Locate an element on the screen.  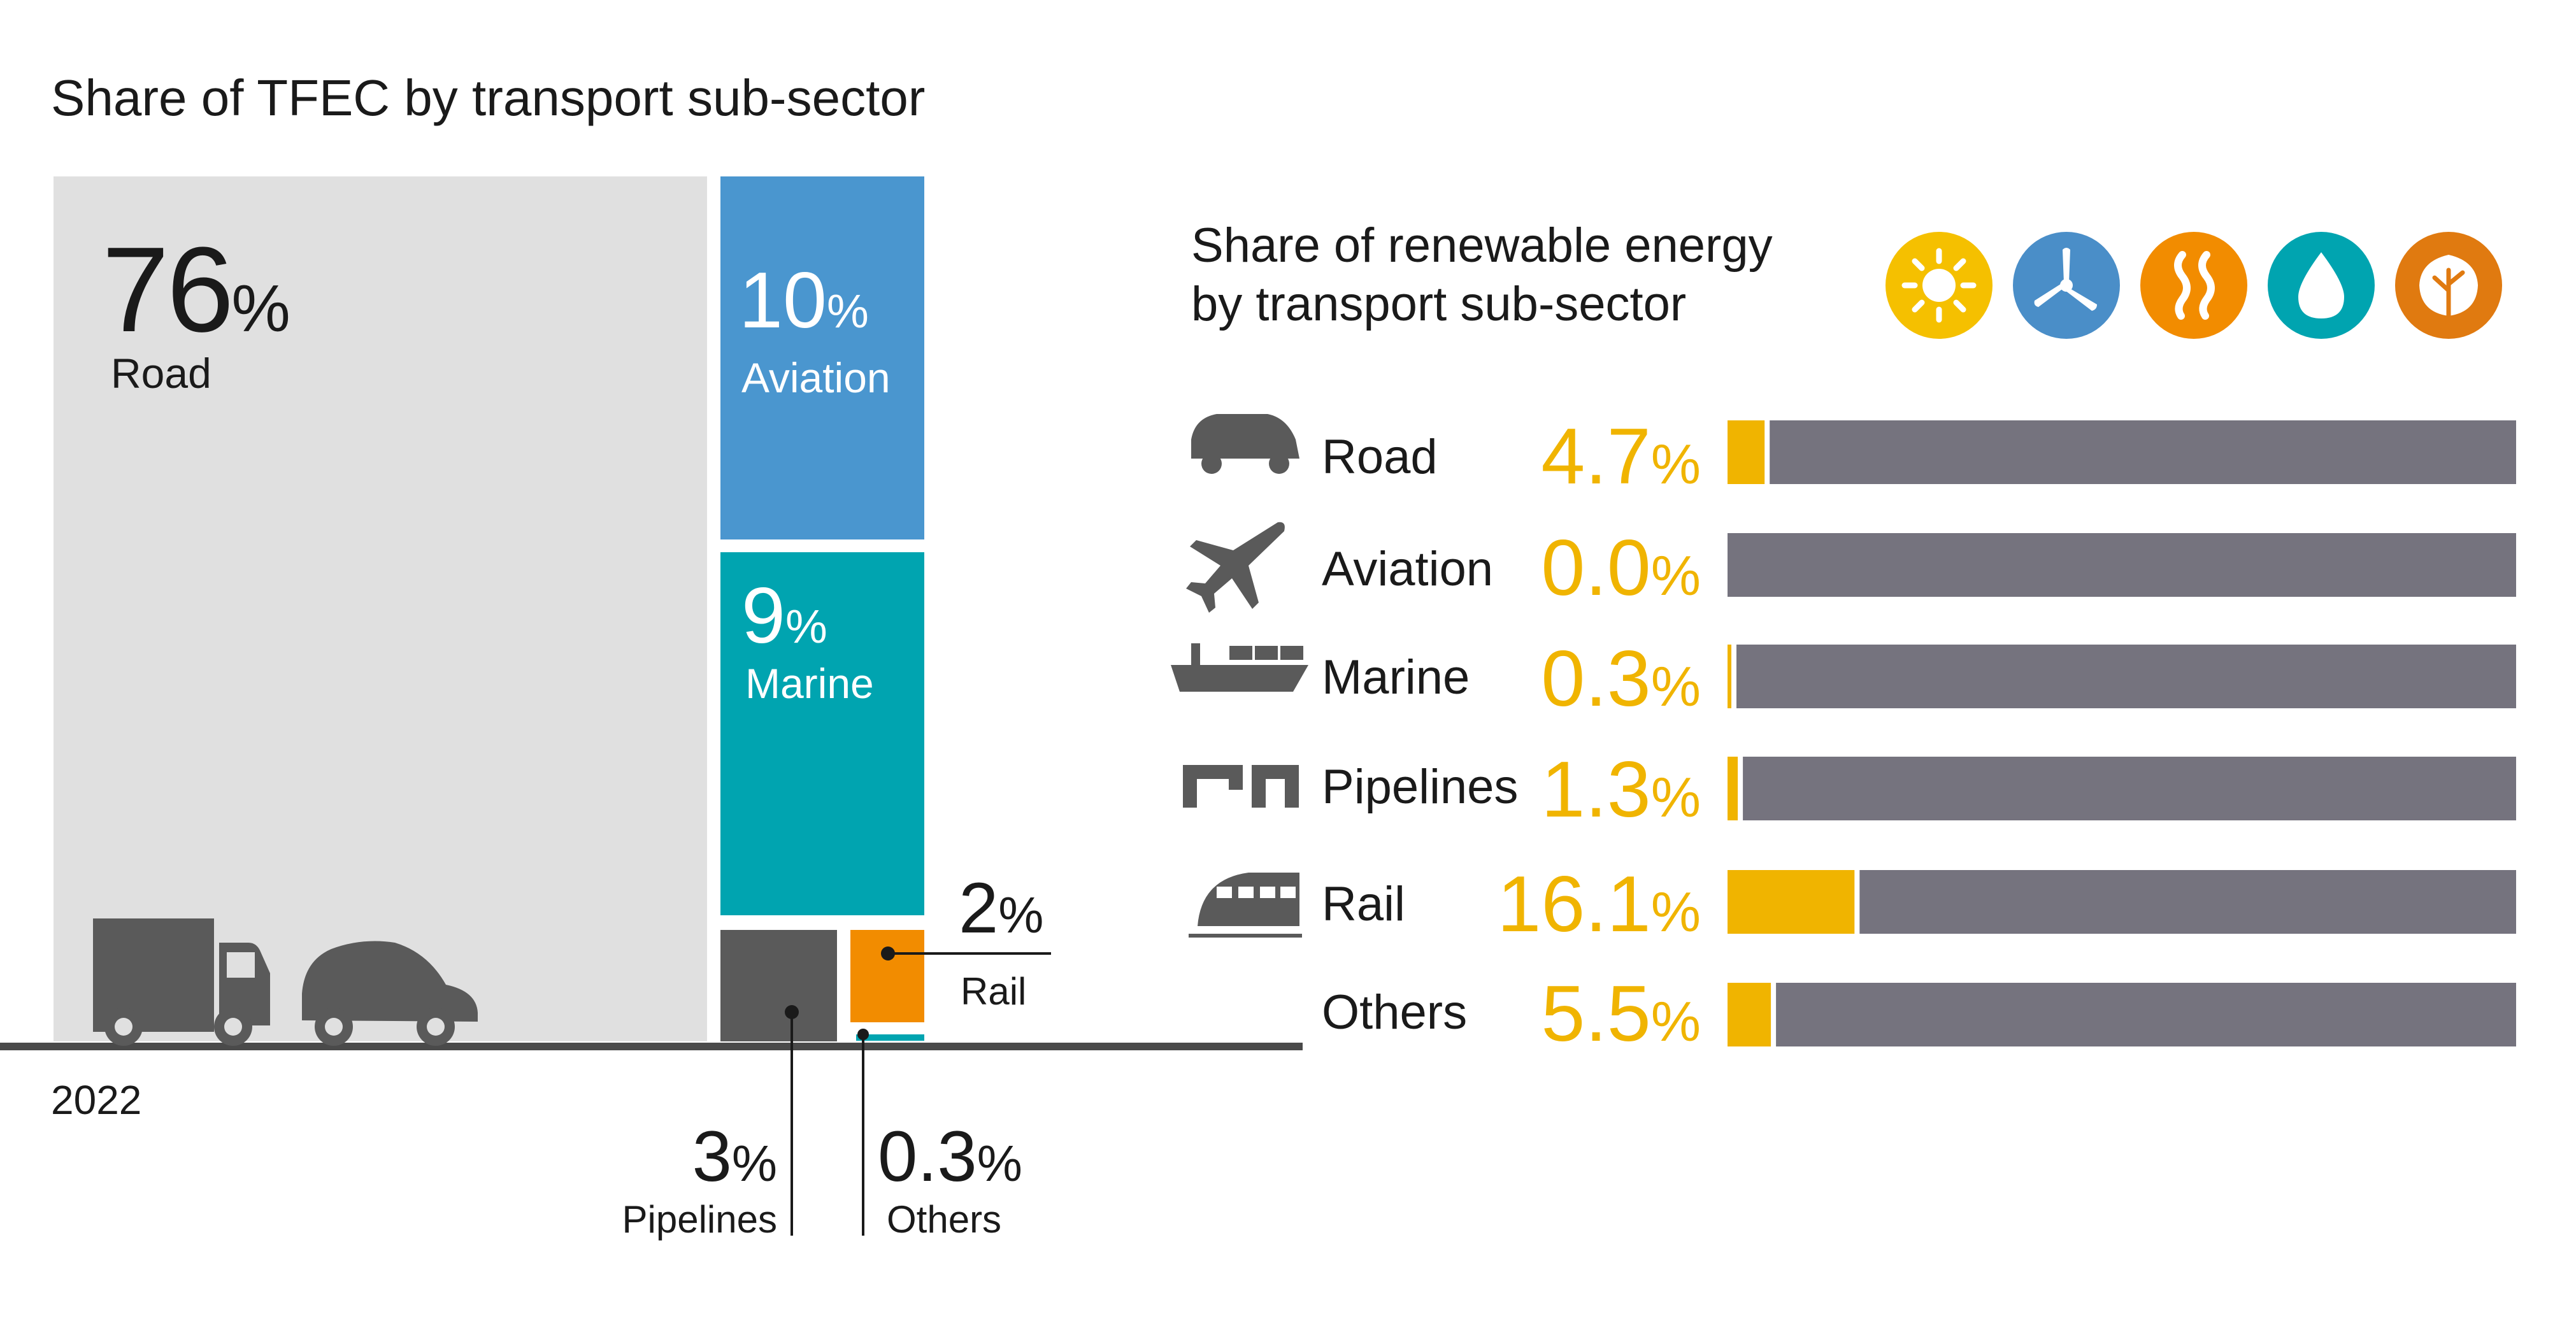
row-label-aviation: Aviation is located at coordinates (1408, 569).